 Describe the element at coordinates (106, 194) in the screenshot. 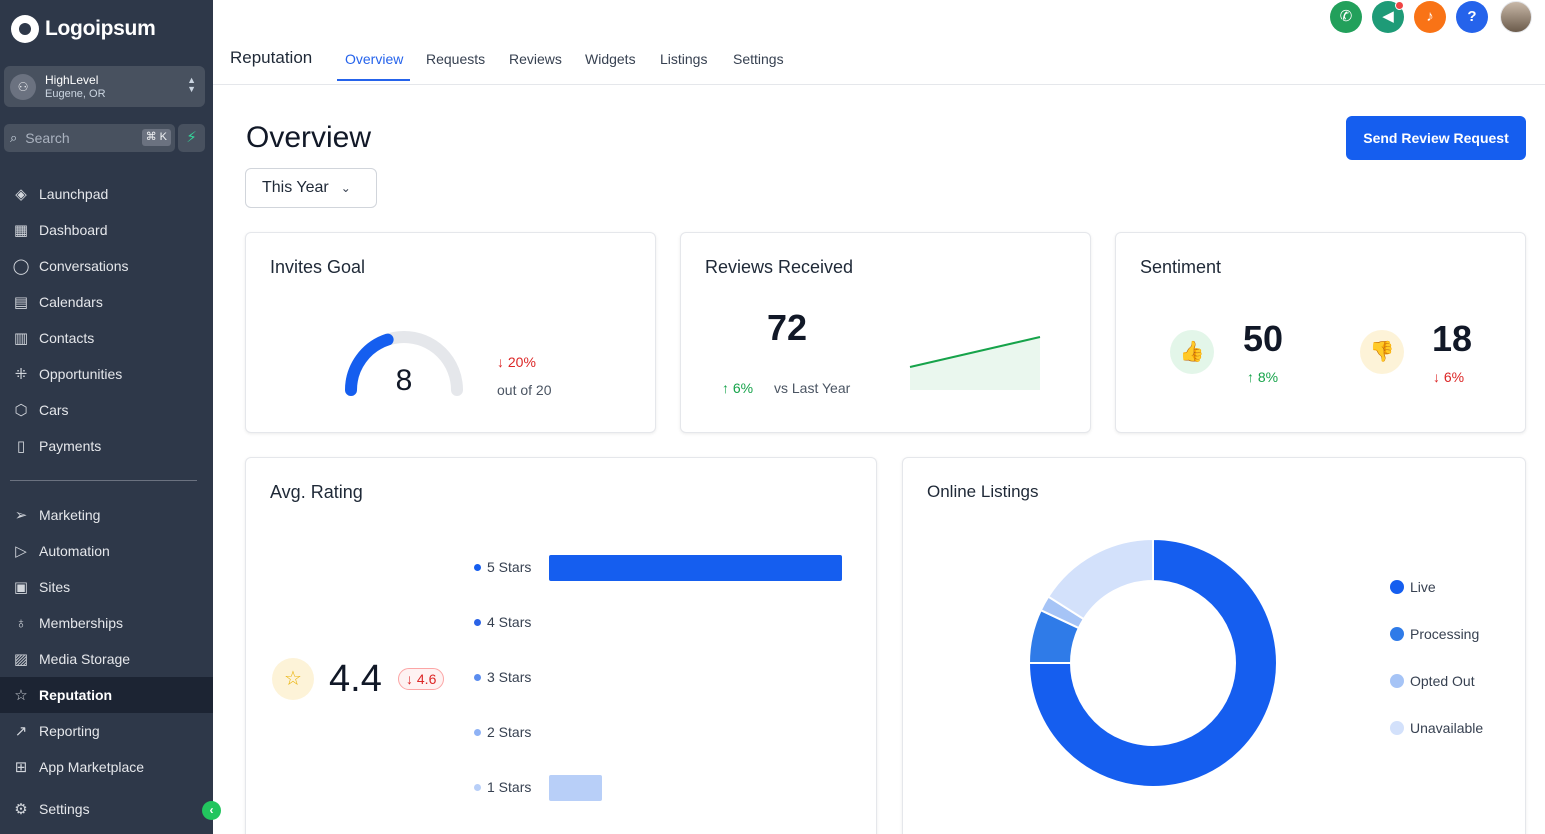

I see `sidebar-item-launchpad: ◈ Launchpad` at that location.